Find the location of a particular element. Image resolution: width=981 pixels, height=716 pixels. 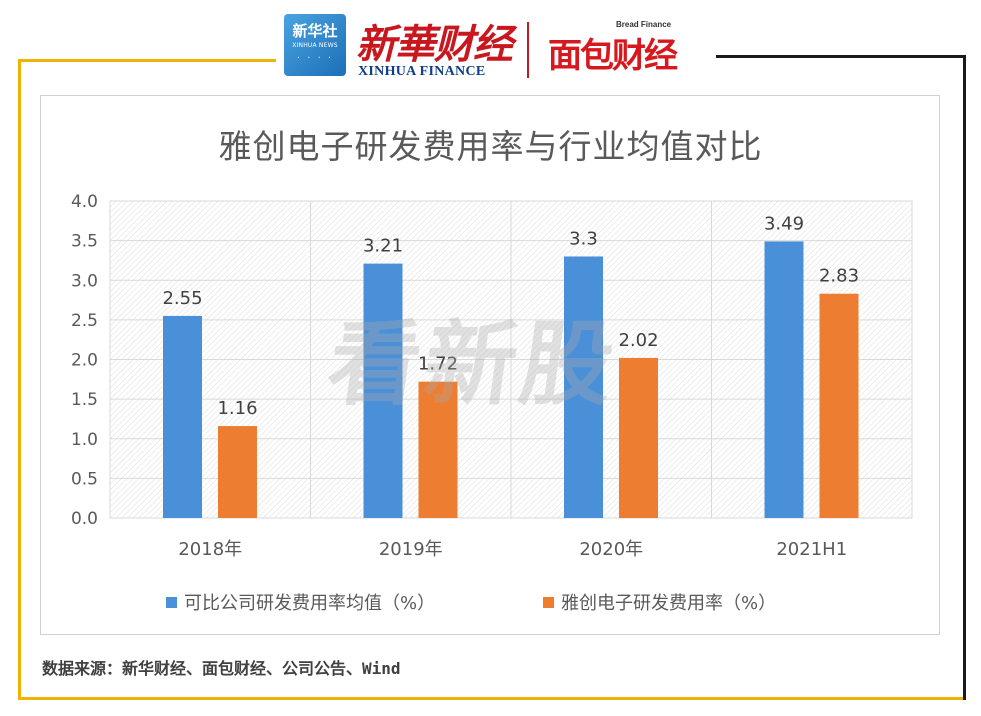

frame-line-top-left is located at coordinates (147, 60).